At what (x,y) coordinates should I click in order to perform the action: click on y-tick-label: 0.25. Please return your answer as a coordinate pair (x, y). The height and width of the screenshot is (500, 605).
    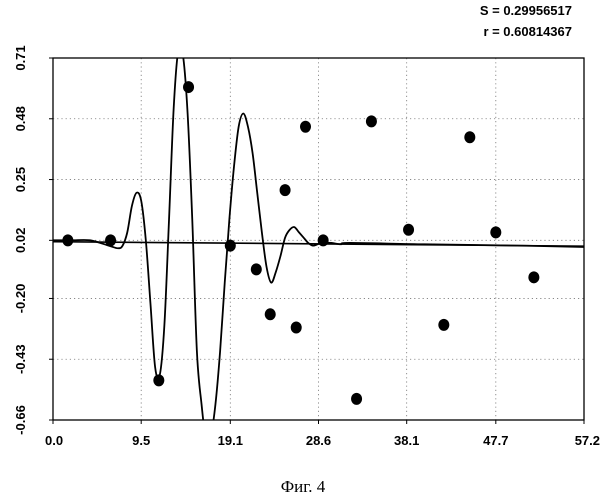
    Looking at the image, I should click on (20, 179).